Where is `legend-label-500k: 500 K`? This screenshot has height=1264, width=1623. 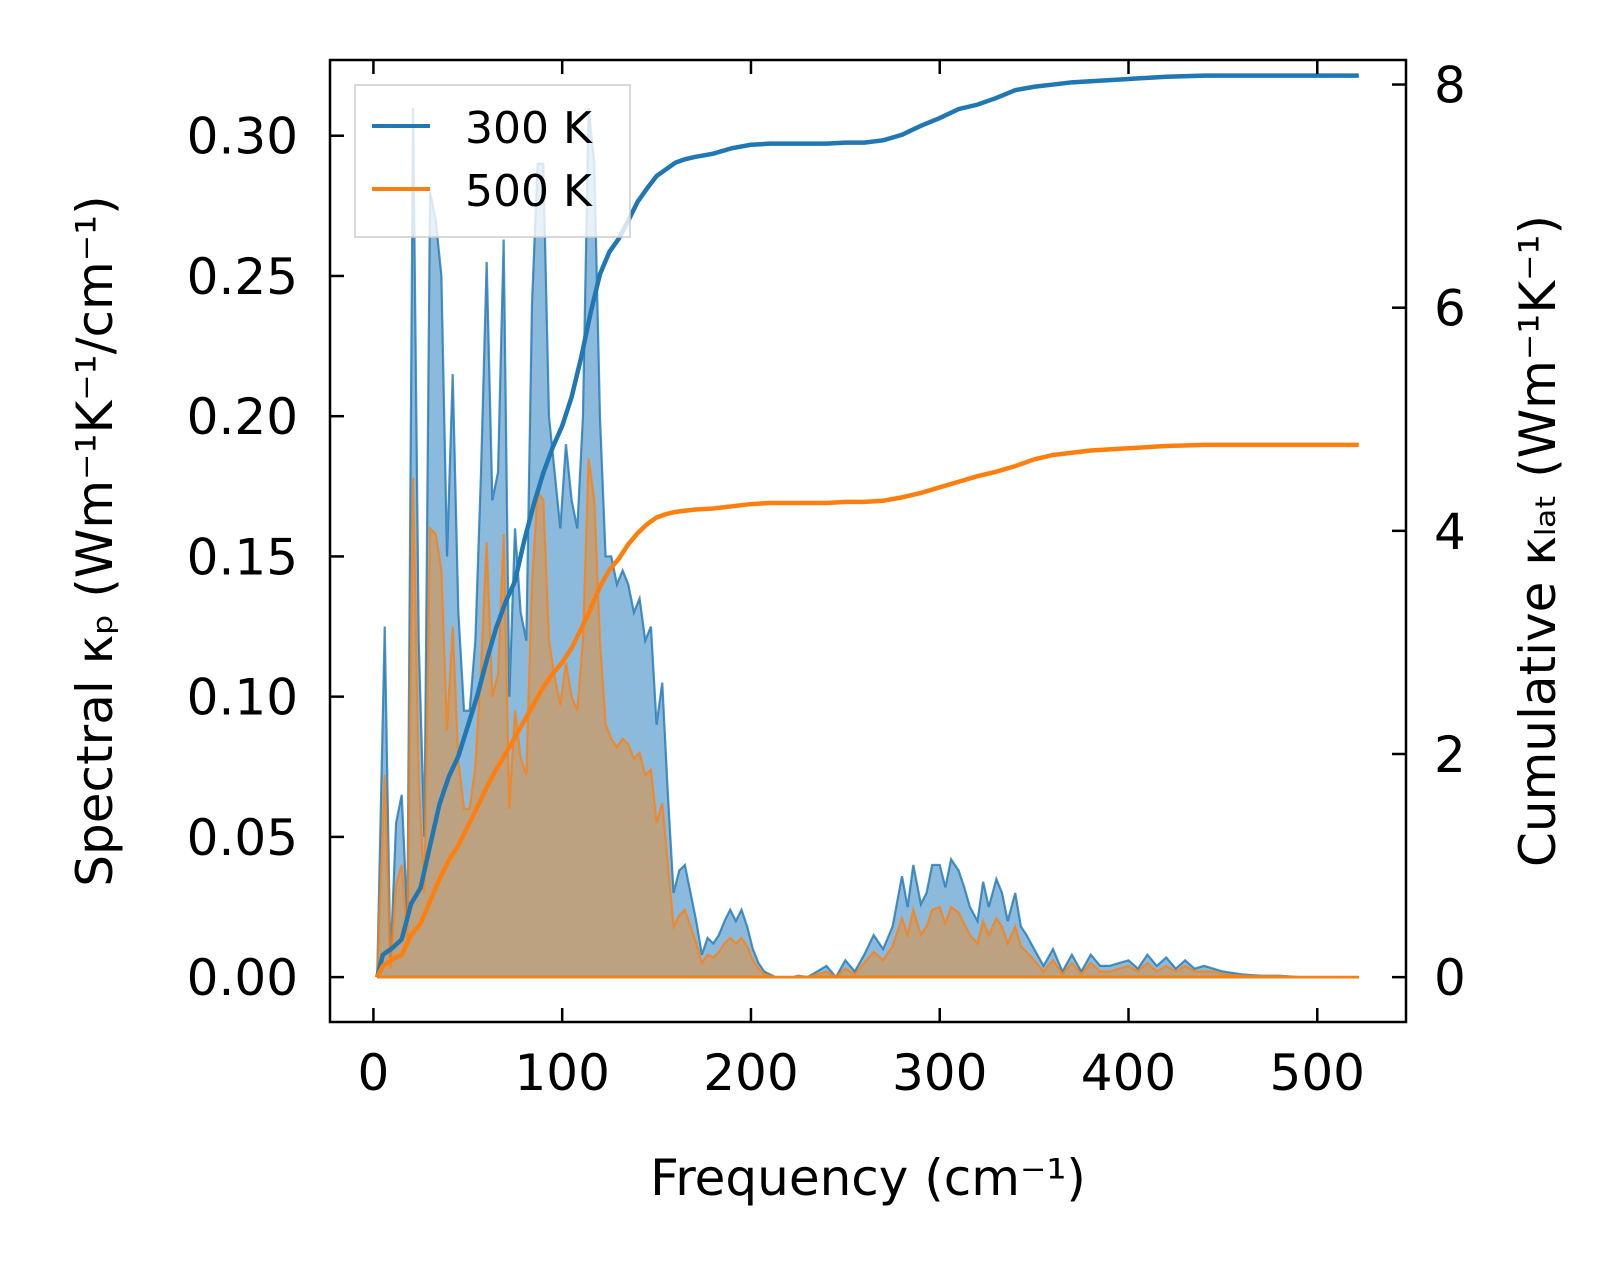 legend-label-500k: 500 K is located at coordinates (529, 191).